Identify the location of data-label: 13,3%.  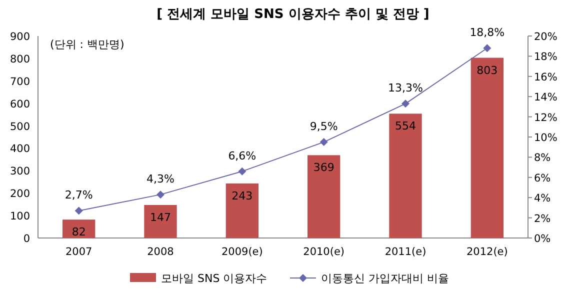
(405, 88).